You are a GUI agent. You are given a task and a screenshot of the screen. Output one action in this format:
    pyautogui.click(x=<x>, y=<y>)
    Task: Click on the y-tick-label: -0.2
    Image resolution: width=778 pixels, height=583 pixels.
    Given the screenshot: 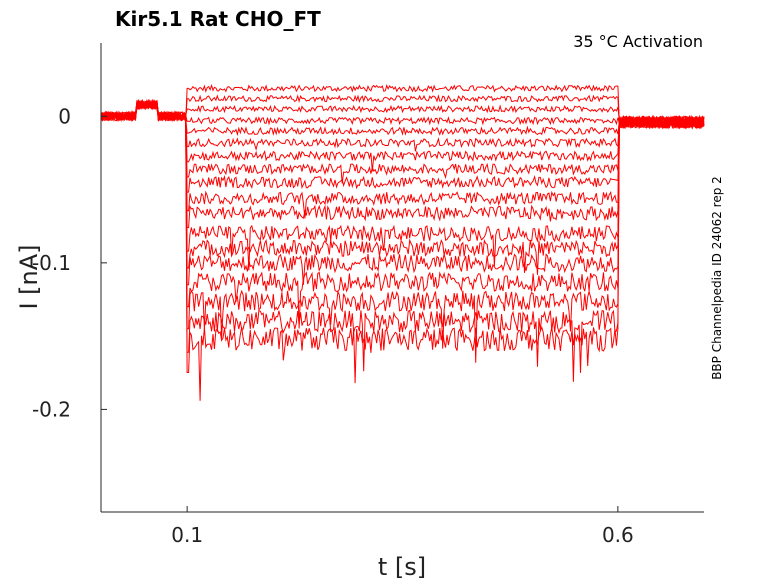 What is the action you would take?
    pyautogui.click(x=51, y=409)
    